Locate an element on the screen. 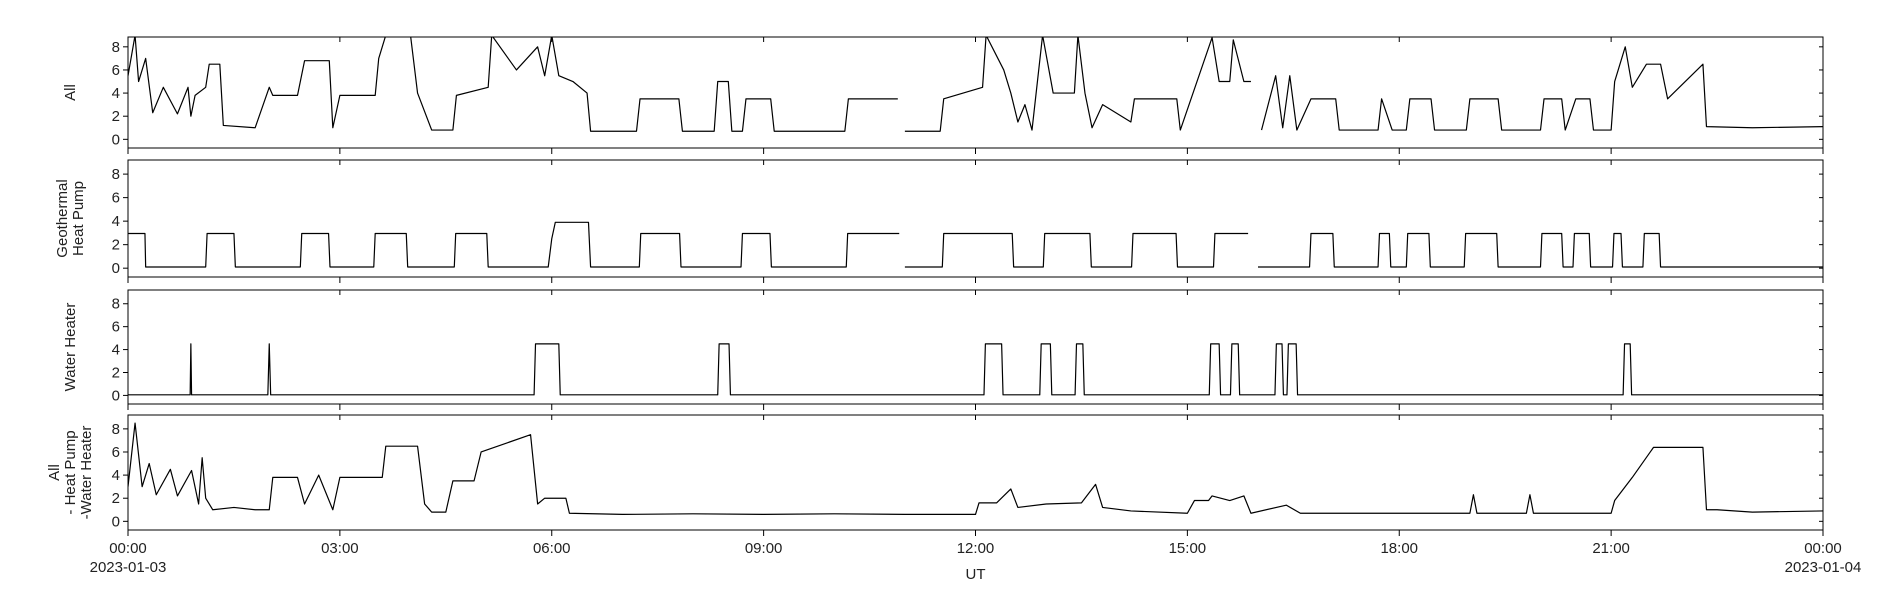 Image resolution: width=1903 pixels, height=607 pixels. x-tick-label: 15:00 is located at coordinates (1188, 548).